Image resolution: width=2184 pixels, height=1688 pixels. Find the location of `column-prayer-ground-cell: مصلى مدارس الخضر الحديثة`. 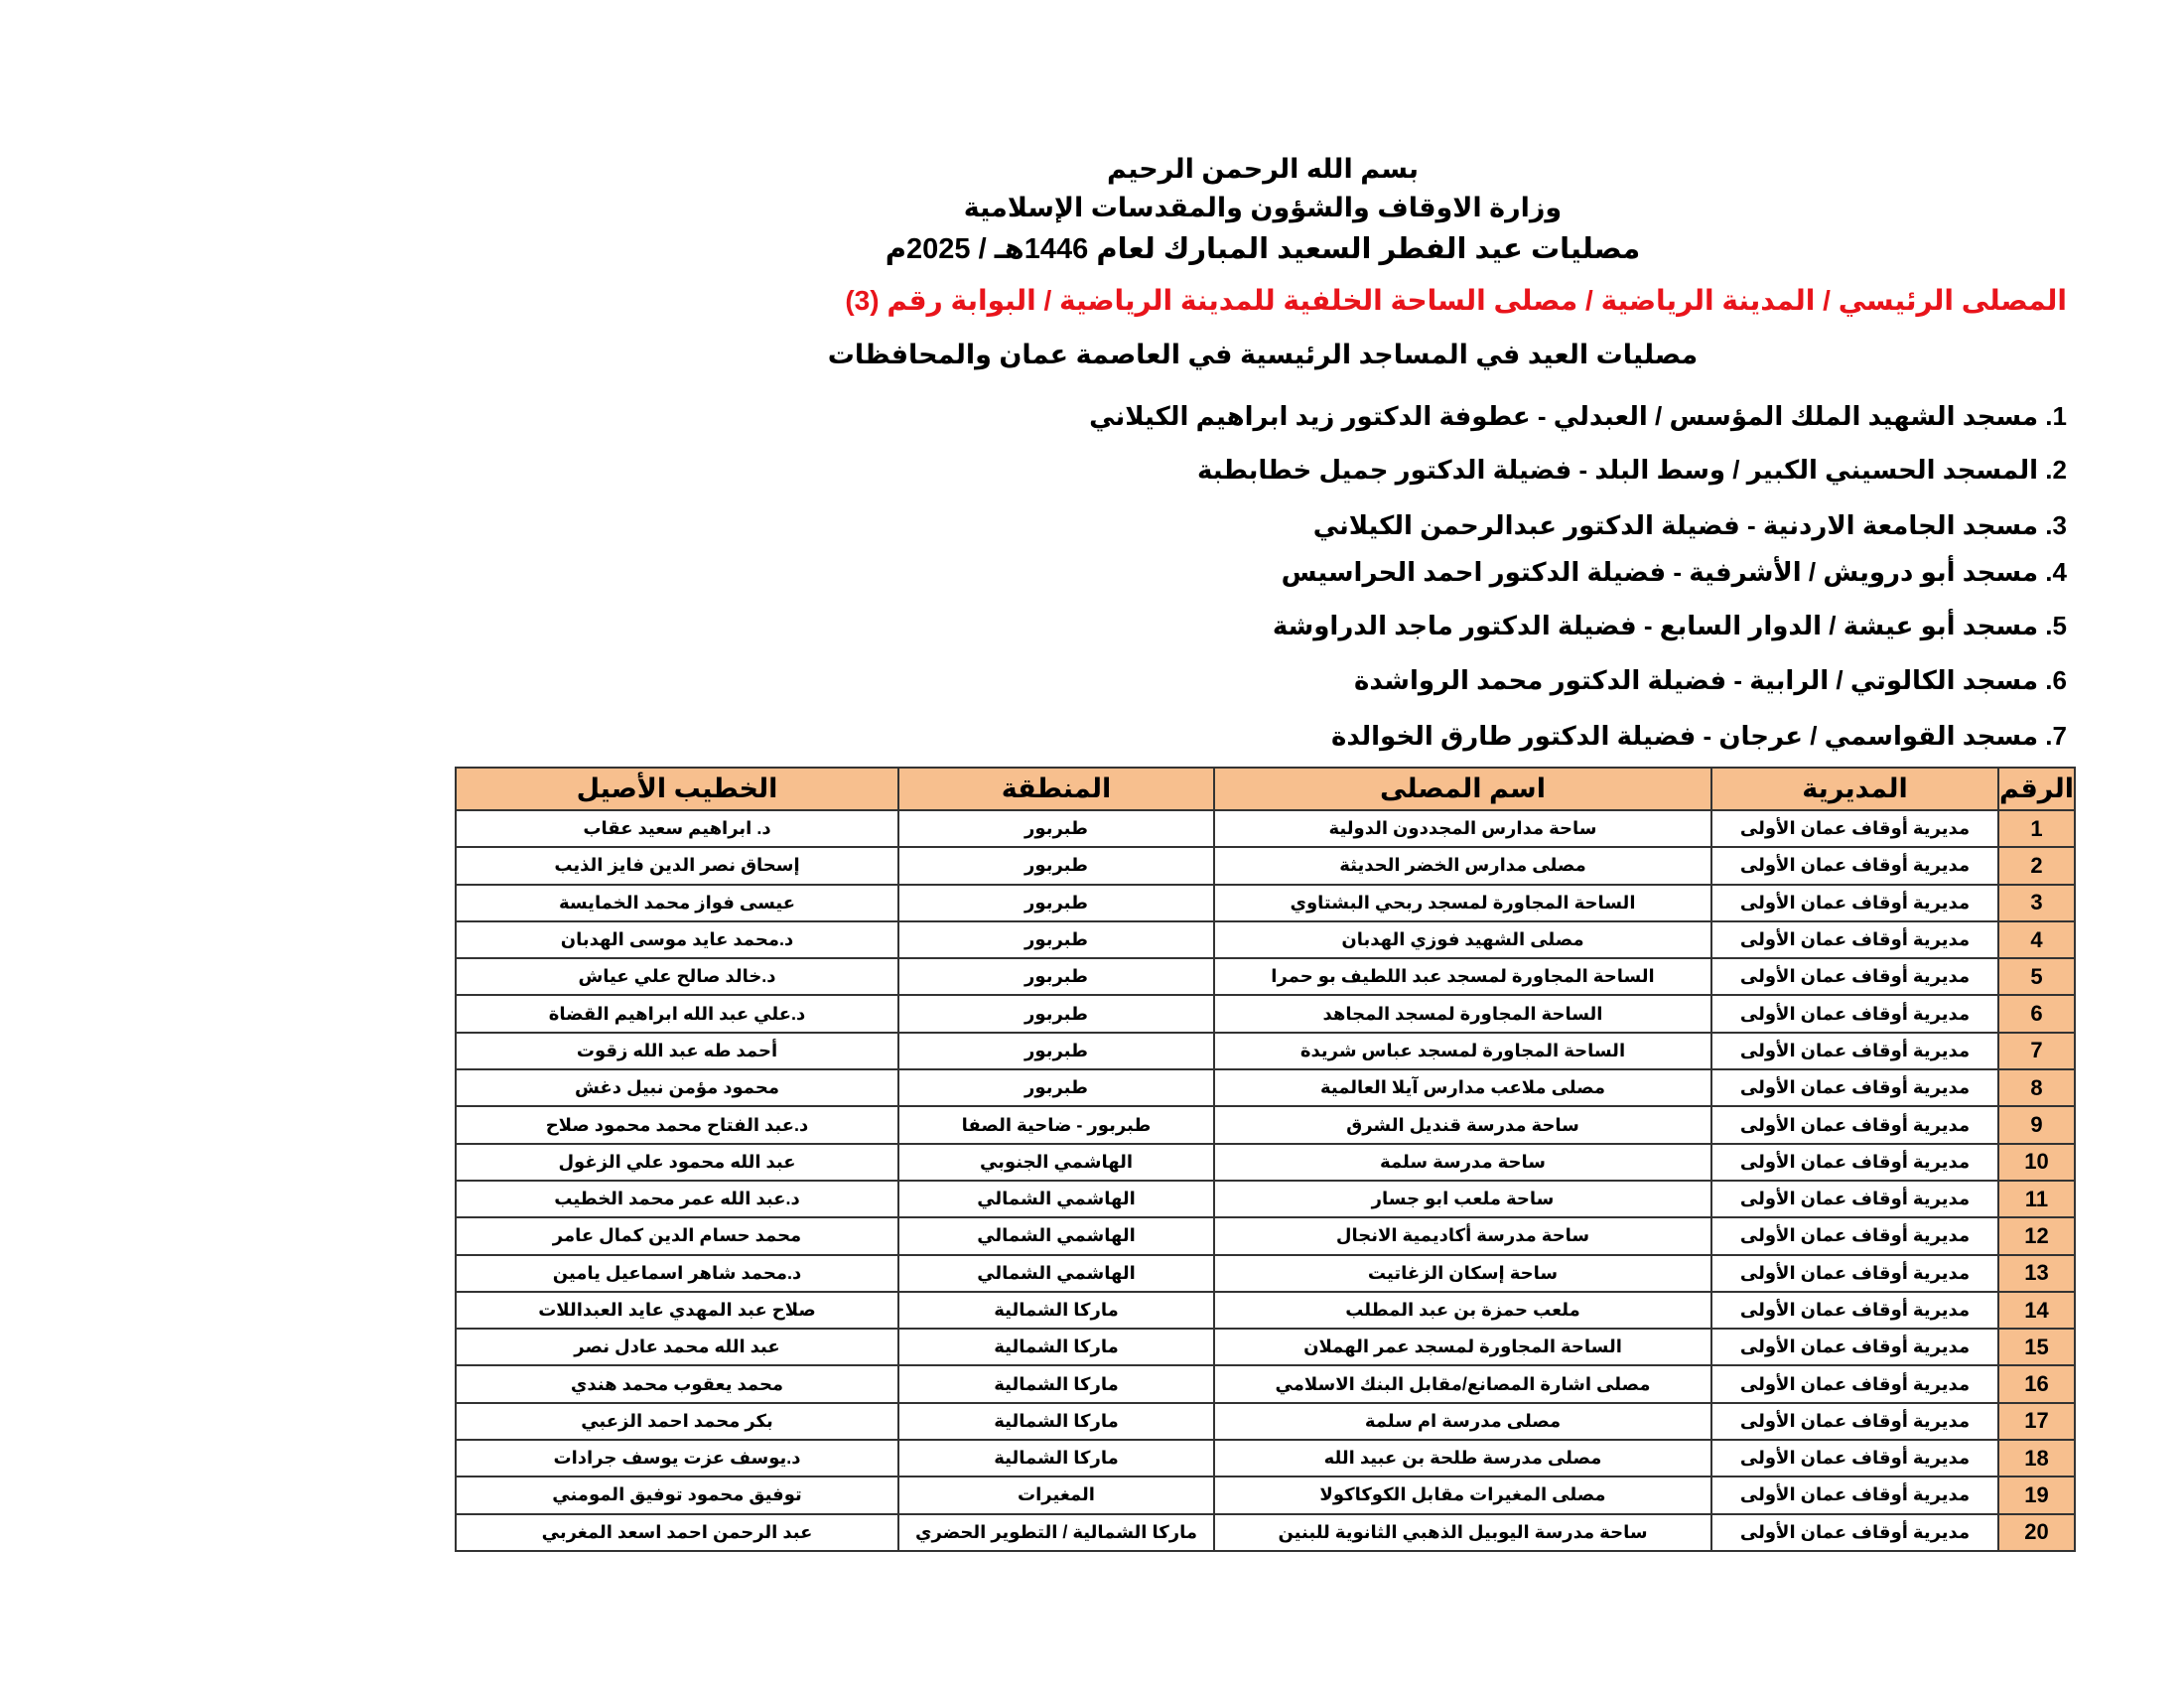

column-prayer-ground-cell: مصلى مدارس الخضر الحديثة is located at coordinates (1462, 866).